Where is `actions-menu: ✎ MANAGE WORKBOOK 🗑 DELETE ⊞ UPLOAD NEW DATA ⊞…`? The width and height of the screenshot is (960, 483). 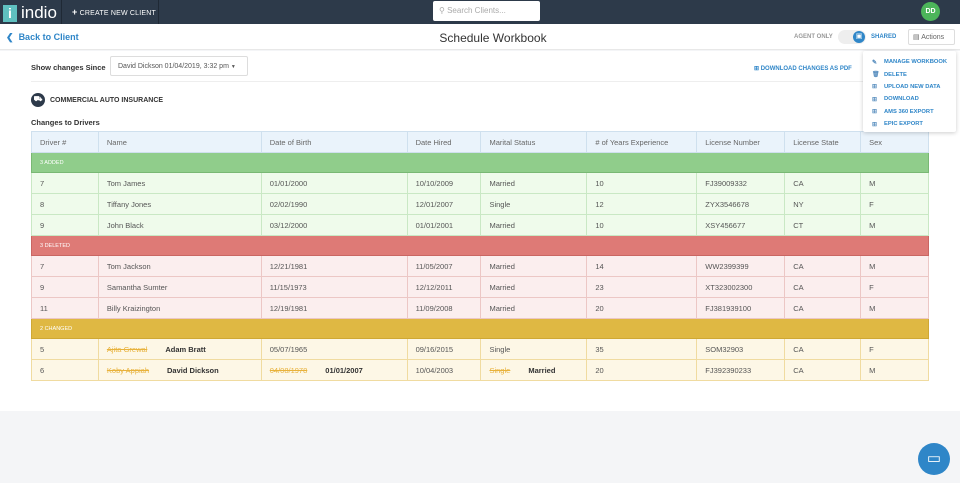 actions-menu: ✎ MANAGE WORKBOOK 🗑 DELETE ⊞ UPLOAD NEW DATA ⊞… is located at coordinates (909, 91).